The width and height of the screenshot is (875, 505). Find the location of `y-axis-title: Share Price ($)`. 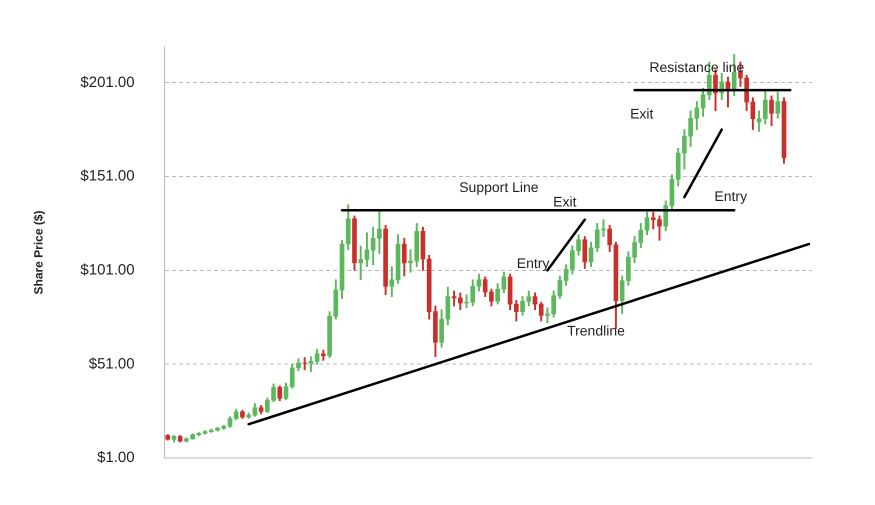

y-axis-title: Share Price ($) is located at coordinates (39, 252).